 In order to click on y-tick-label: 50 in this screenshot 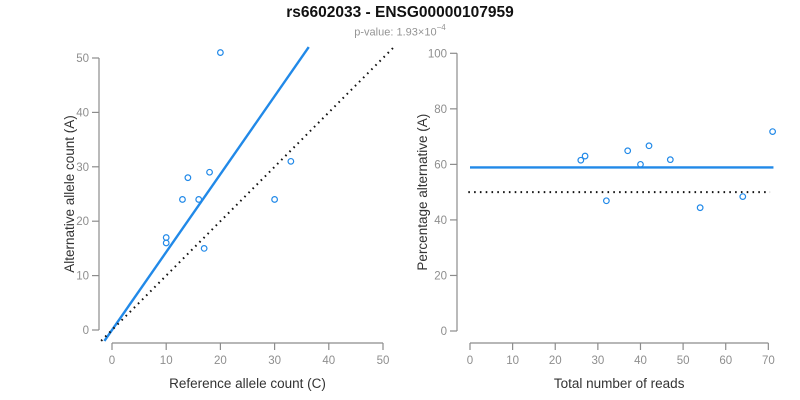, I will do `click(82, 59)`.